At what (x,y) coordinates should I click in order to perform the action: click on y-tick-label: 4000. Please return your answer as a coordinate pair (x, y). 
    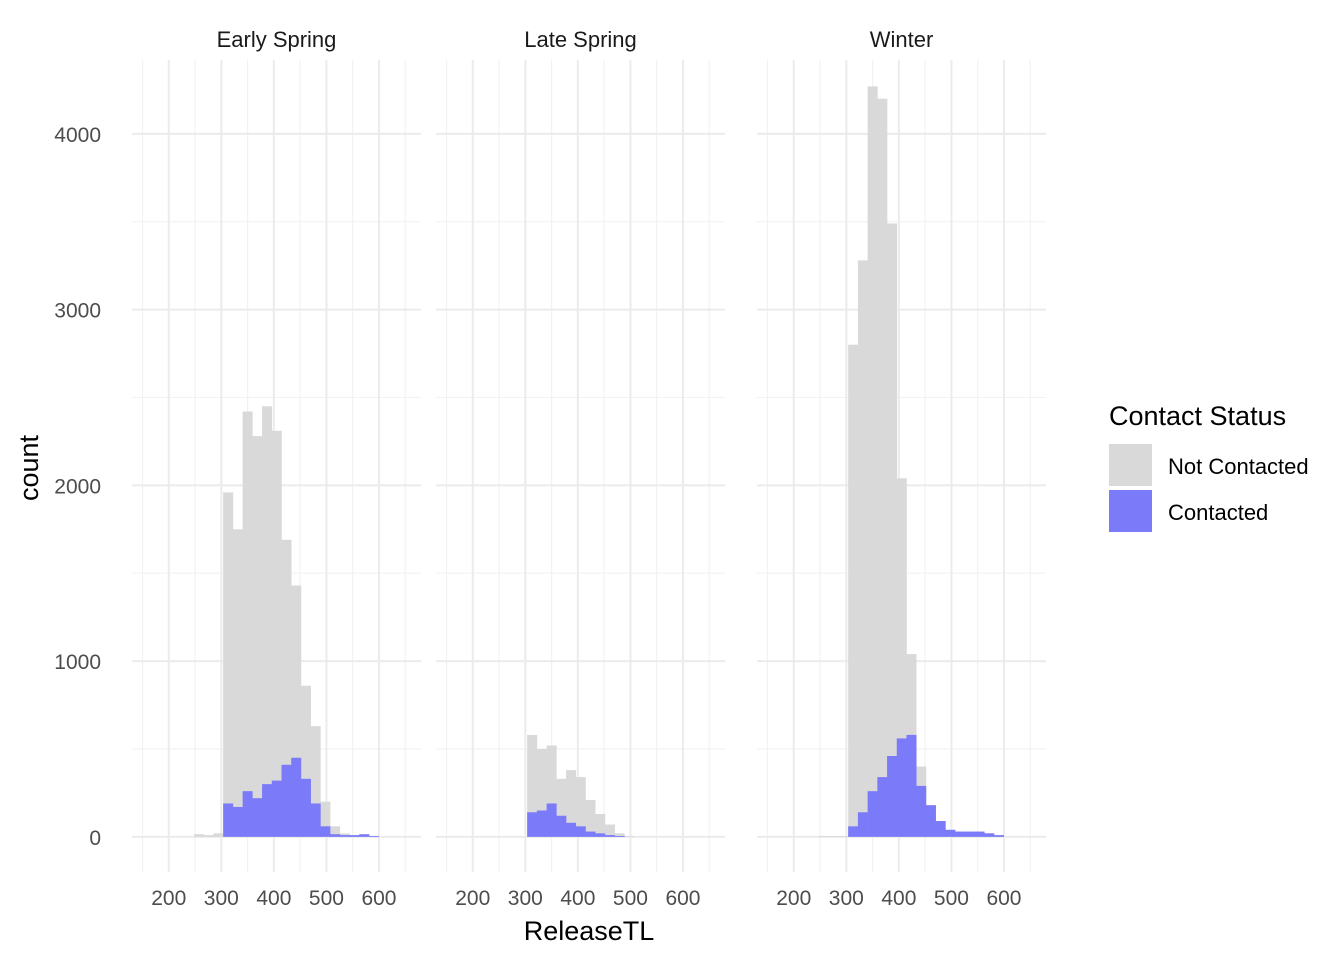
    Looking at the image, I should click on (77, 135).